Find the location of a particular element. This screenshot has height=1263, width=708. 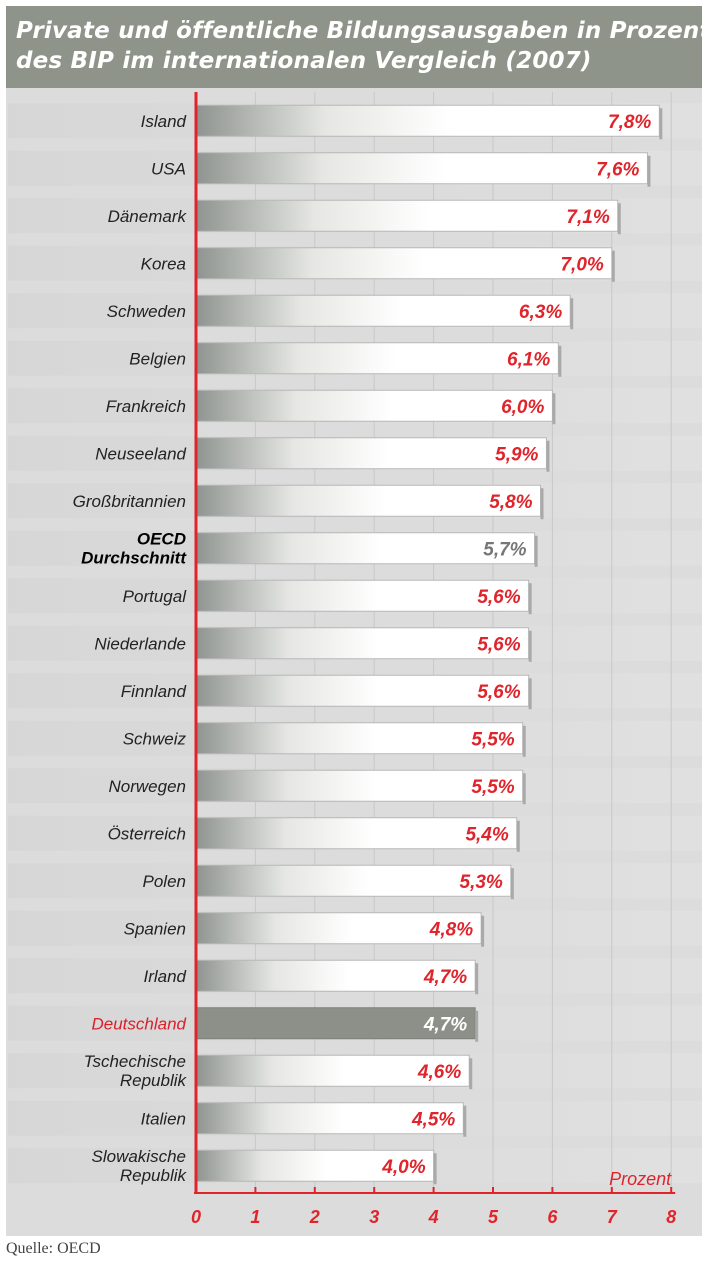

category-label: Deutschland is located at coordinates (138, 1023).